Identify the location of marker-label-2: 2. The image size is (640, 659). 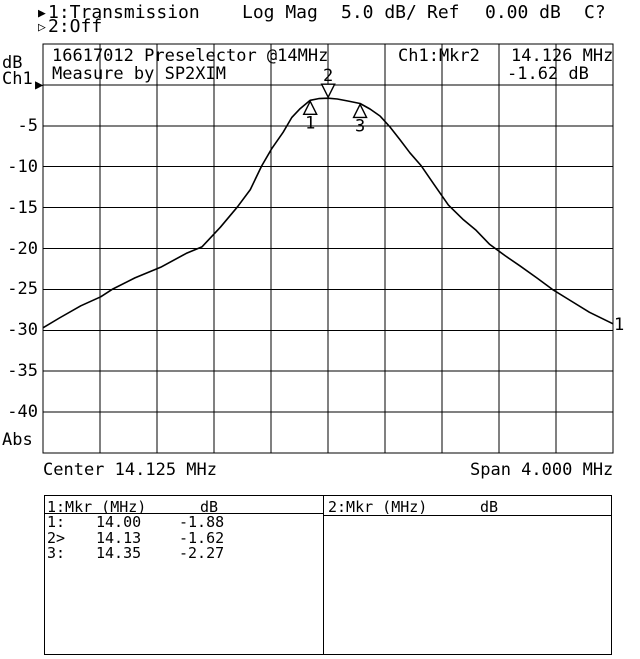
(328, 76).